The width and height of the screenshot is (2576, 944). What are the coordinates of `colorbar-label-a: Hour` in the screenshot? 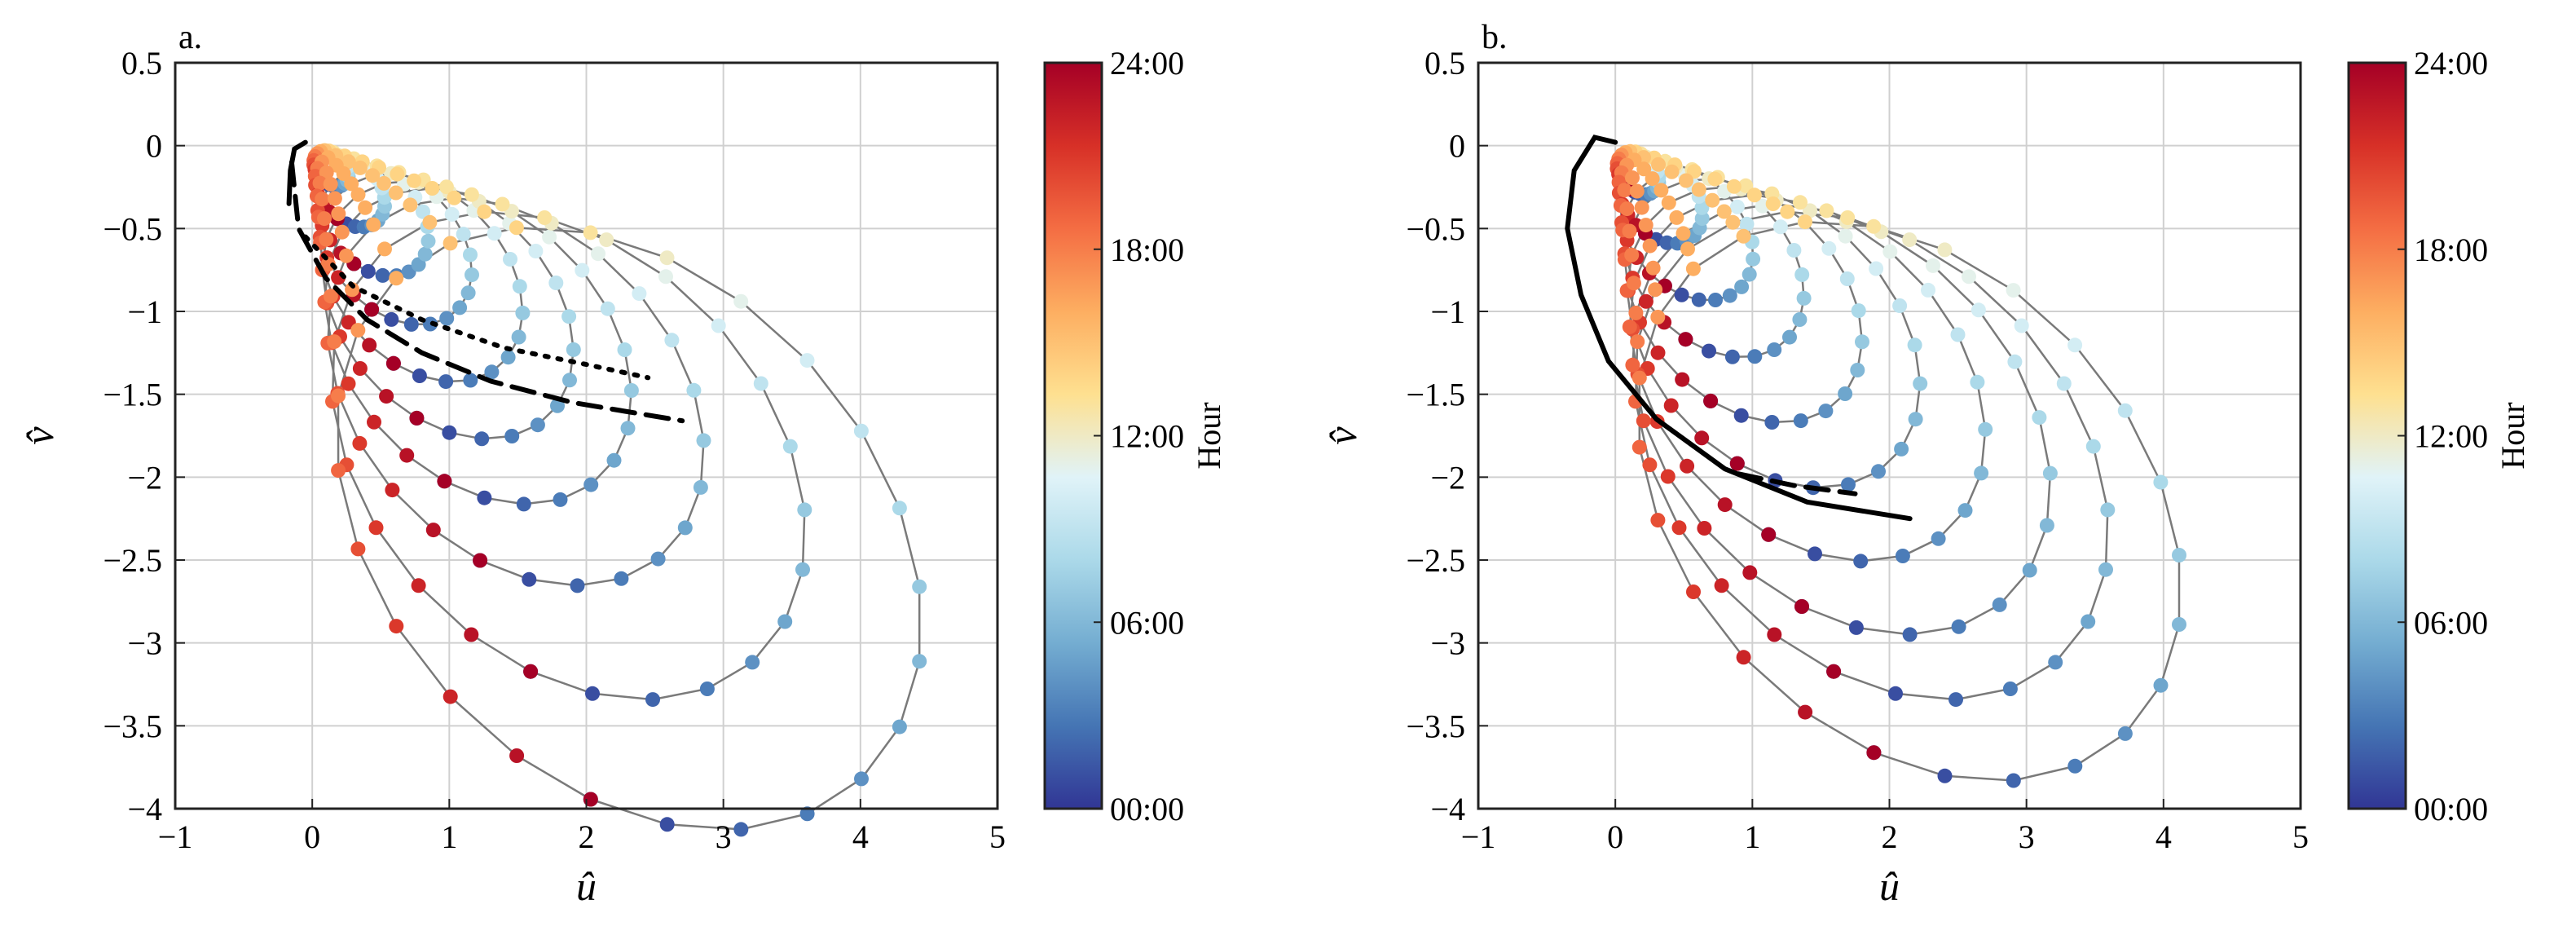 It's located at (1209, 435).